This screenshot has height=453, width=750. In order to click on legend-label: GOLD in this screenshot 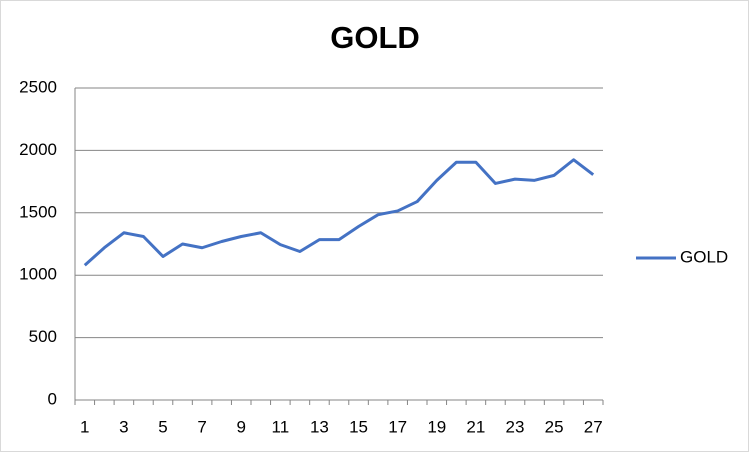, I will do `click(704, 256)`.